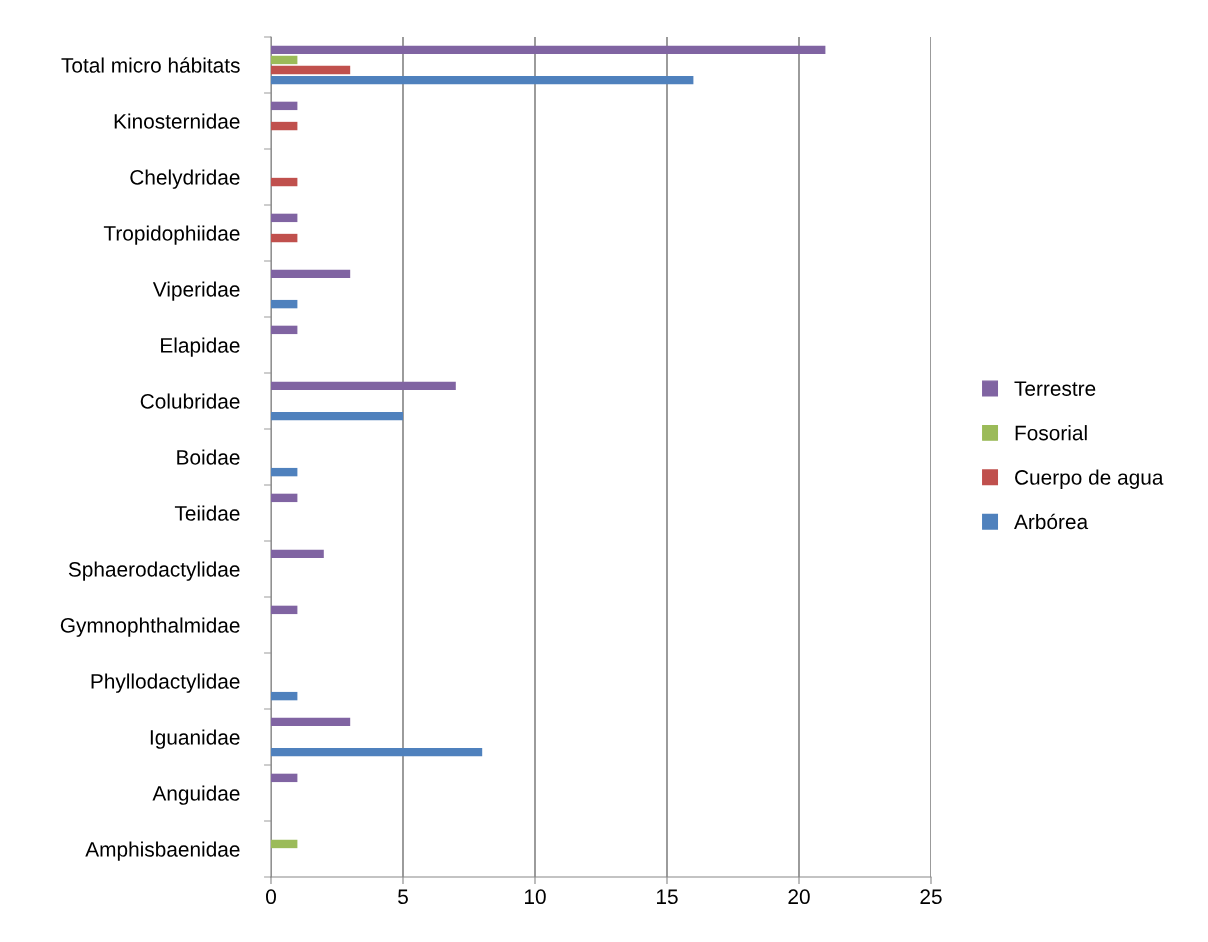  Describe the element at coordinates (185, 179) in the screenshot. I see `y-tick-label: Chelydridae` at that location.